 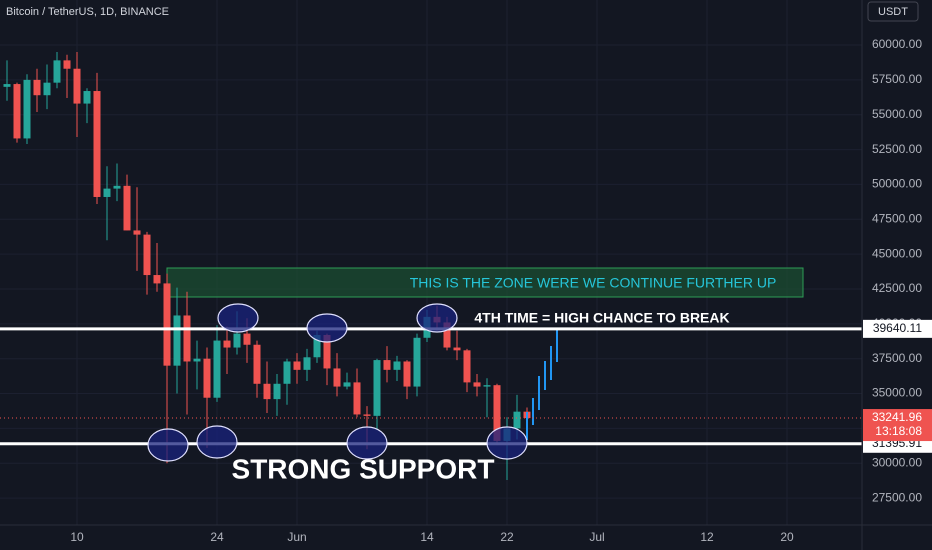 I want to click on y-tick-label: 57500.00, so click(x=897, y=79).